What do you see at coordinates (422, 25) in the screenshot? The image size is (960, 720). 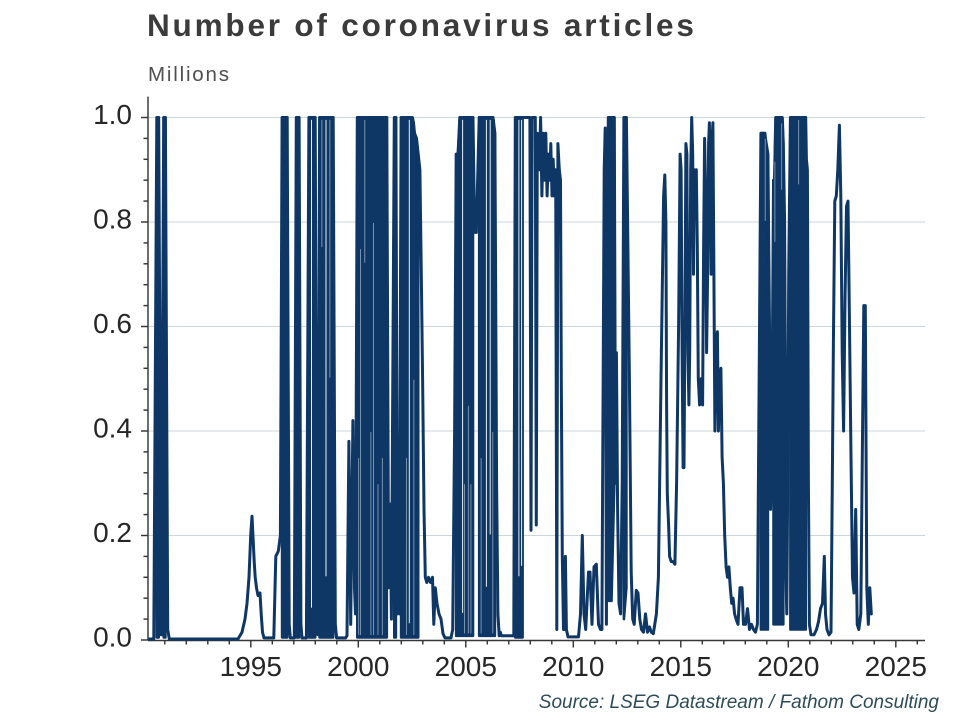 I see `svg-text: Number of coronavirus articles` at bounding box center [422, 25].